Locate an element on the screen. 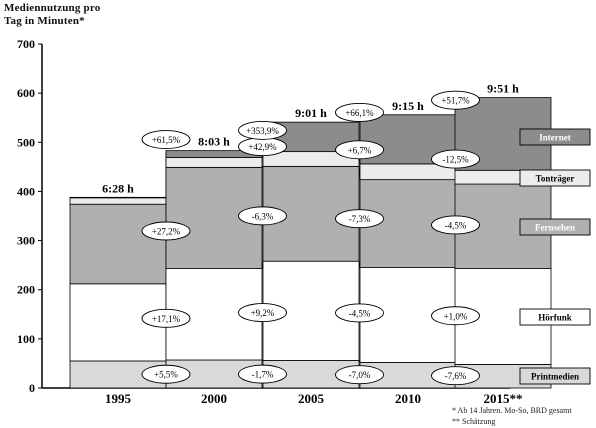 The width and height of the screenshot is (596, 428). x-tick-label: 2005 is located at coordinates (311, 398).